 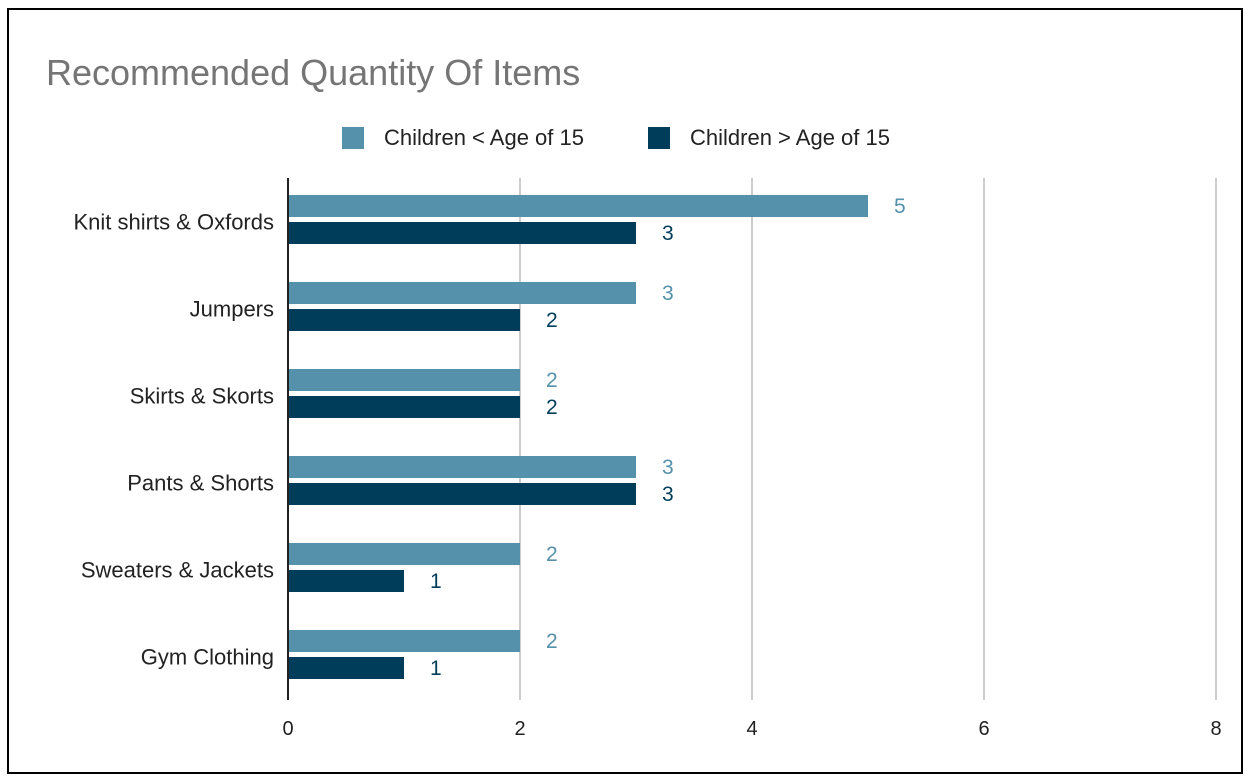 What do you see at coordinates (519, 729) in the screenshot?
I see `x-tick-label: 2` at bounding box center [519, 729].